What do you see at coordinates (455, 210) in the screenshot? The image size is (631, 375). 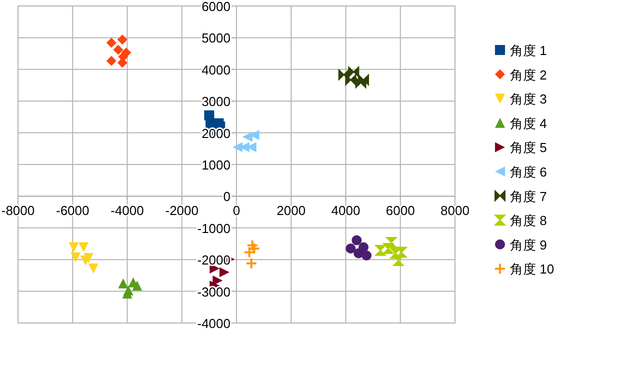 I see `x-tick-label: 8000` at bounding box center [455, 210].